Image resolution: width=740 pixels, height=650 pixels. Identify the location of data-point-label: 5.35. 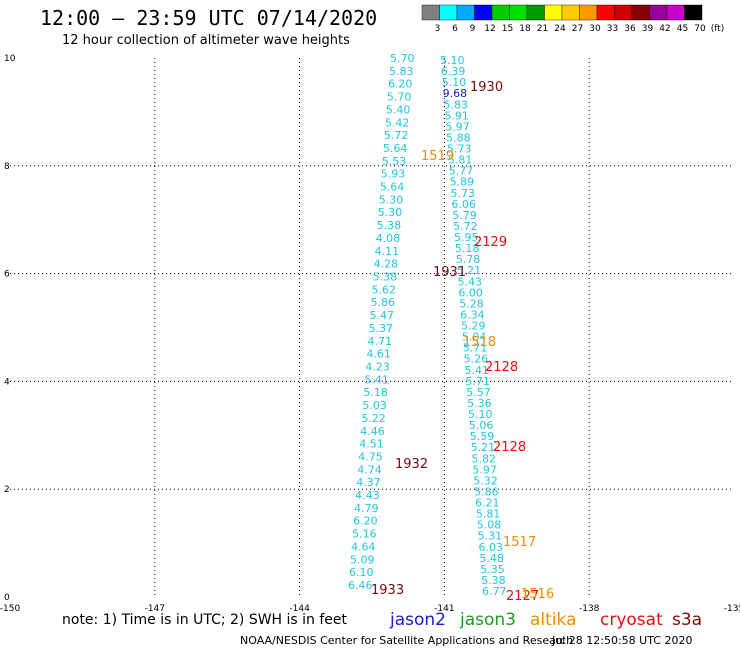
(492, 569).